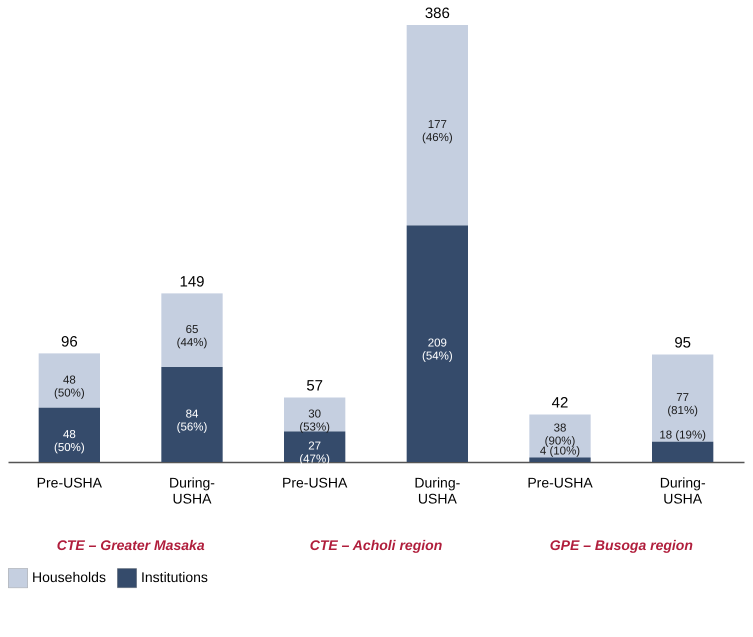 This screenshot has height=637, width=753. I want to click on legend-label: Households, so click(69, 577).